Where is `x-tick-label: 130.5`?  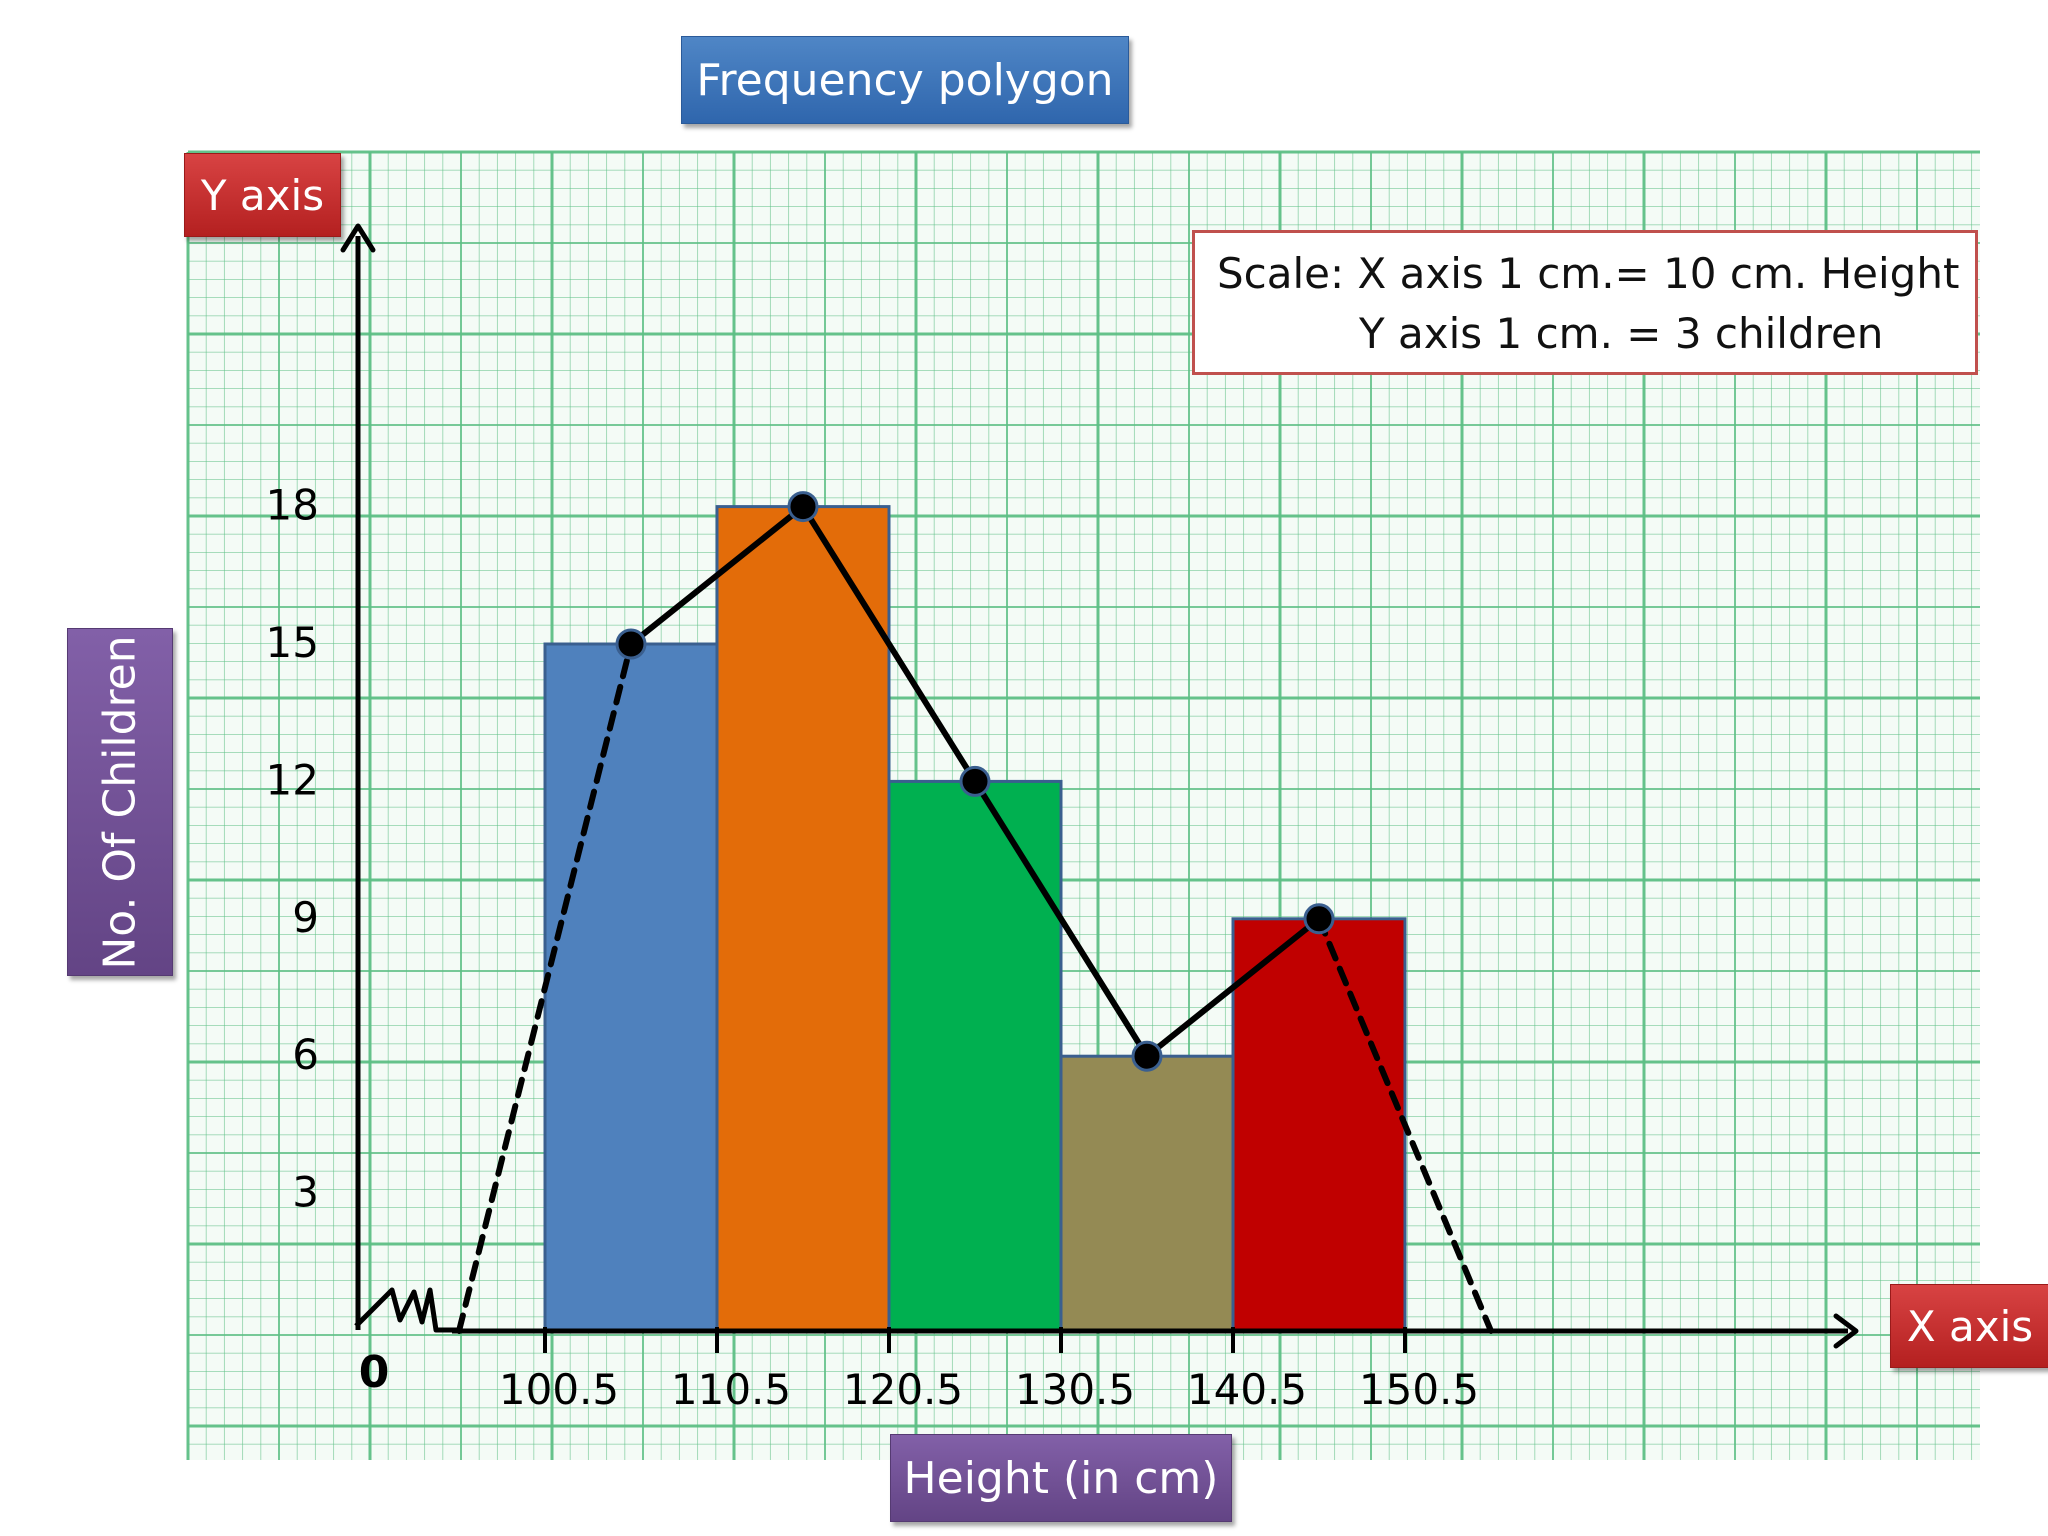
x-tick-label: 130.5 is located at coordinates (1075, 1389).